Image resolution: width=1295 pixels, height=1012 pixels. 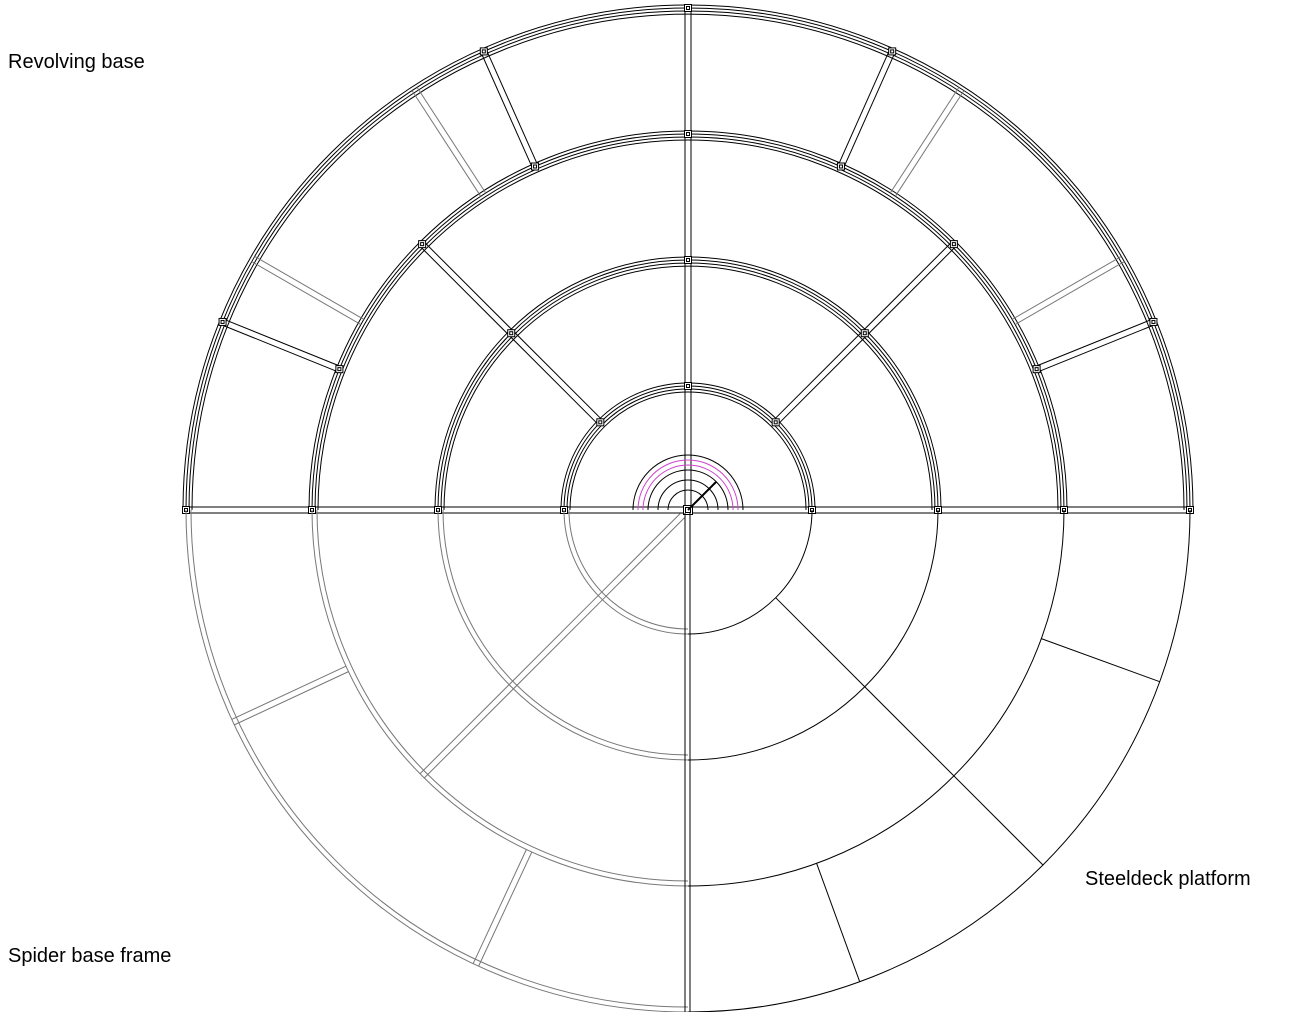 I want to click on revolving-base-label: Revolving base, so click(x=76, y=62).